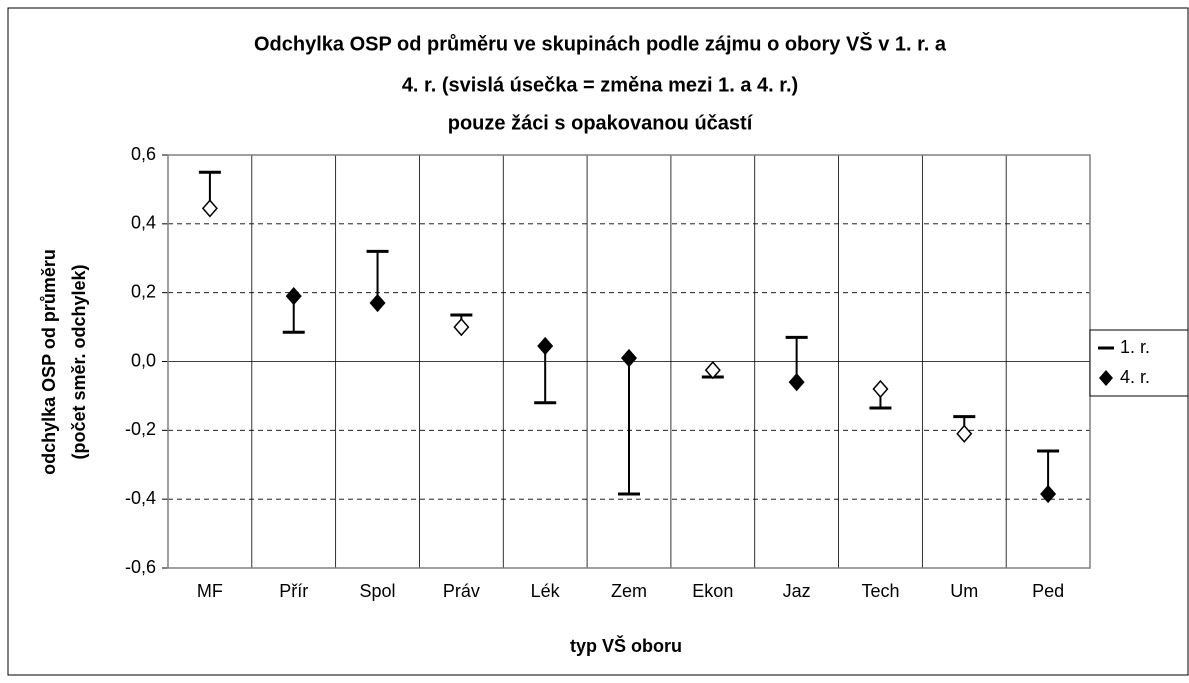  What do you see at coordinates (79, 361) in the screenshot?
I see `y-axis-title: (počet směr. odchylek)` at bounding box center [79, 361].